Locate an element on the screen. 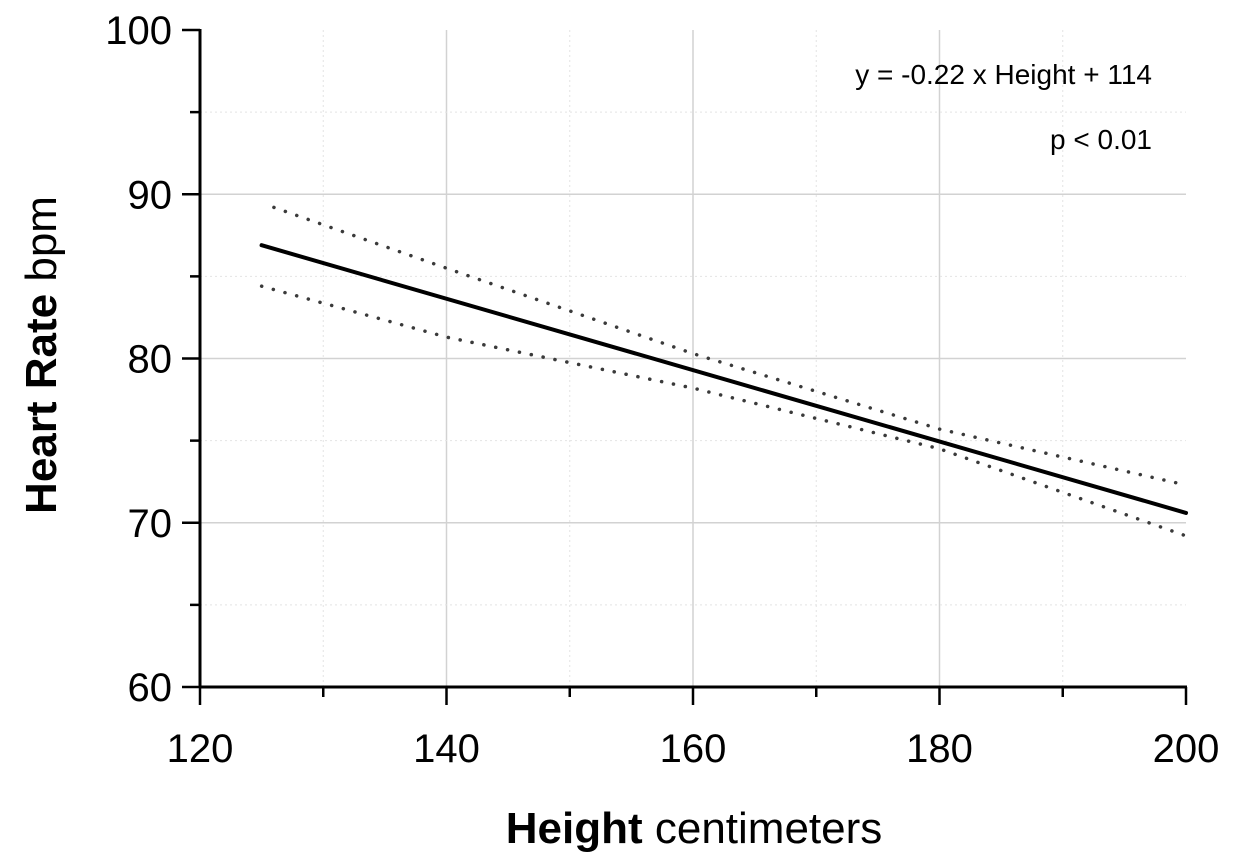 Image resolution: width=1246 pixels, height=864 pixels. y-tick-label: 90 is located at coordinates (150, 195).